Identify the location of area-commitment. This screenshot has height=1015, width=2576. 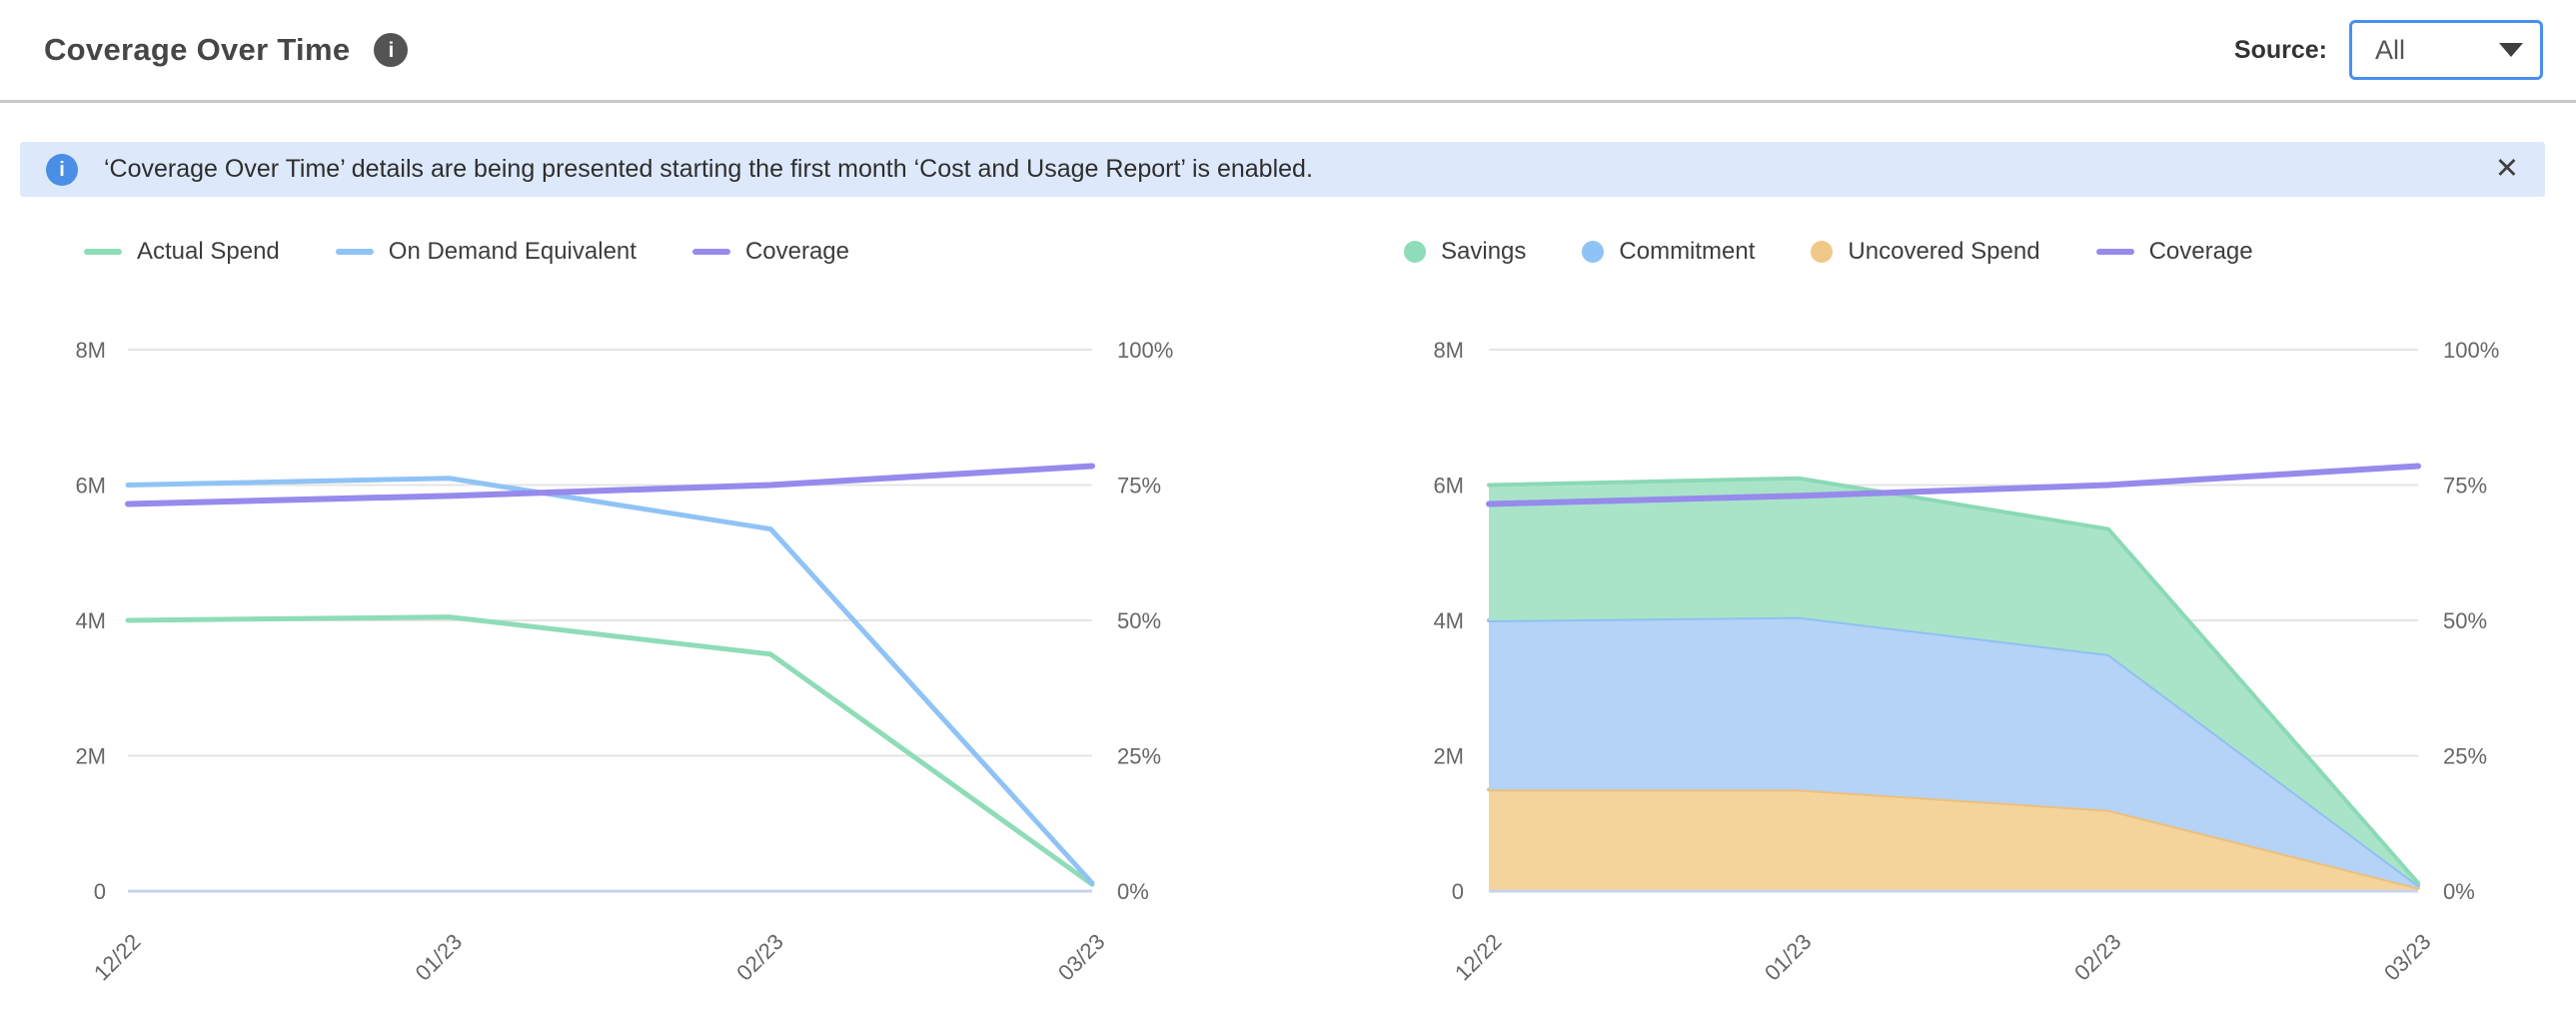
(1953, 752).